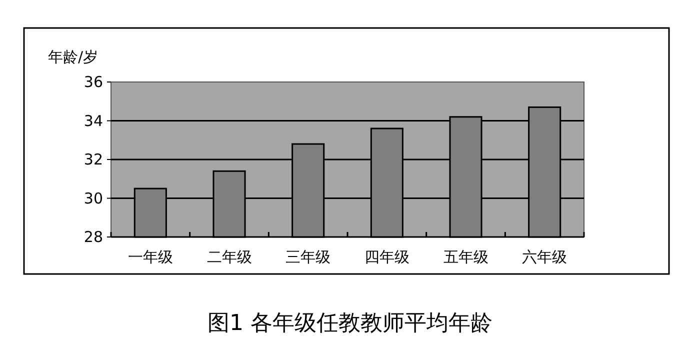 Image resolution: width=700 pixels, height=360 pixels. I want to click on x-tick-label: 五年级, so click(465, 257).